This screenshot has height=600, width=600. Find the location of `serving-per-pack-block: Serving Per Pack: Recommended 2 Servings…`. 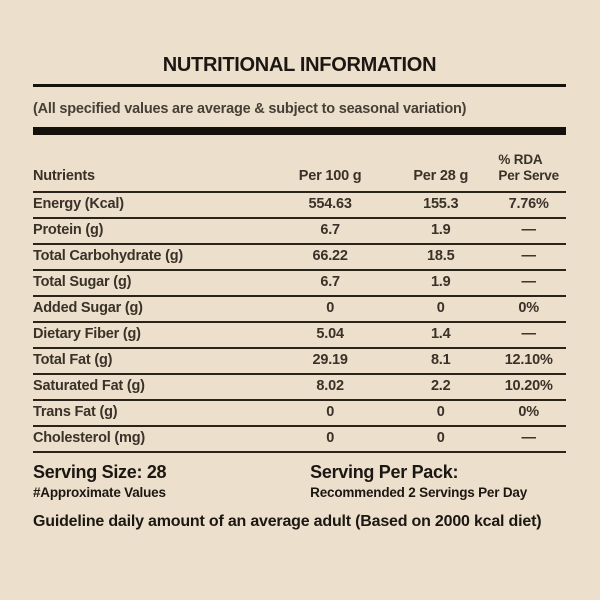

serving-per-pack-block: Serving Per Pack: Recommended 2 Servings… is located at coordinates (438, 481).